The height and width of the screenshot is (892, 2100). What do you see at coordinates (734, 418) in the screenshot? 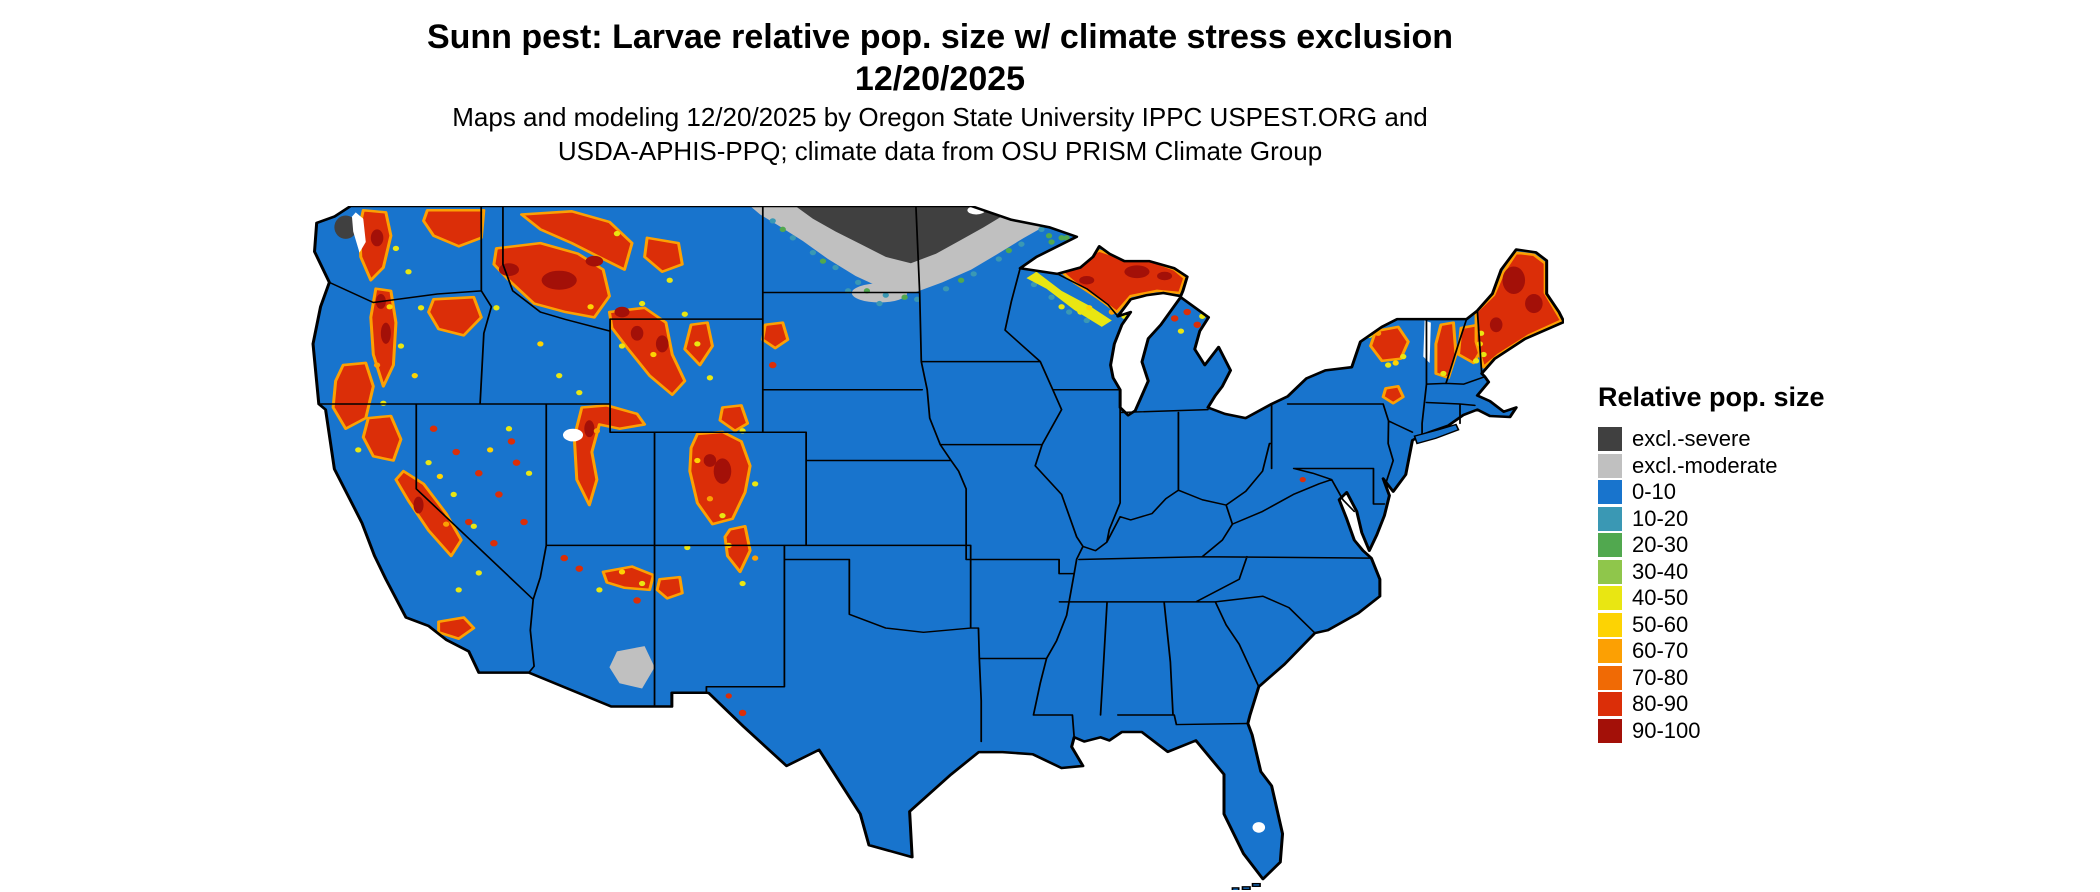
I see `southeast-wyoming-hotspot` at bounding box center [734, 418].